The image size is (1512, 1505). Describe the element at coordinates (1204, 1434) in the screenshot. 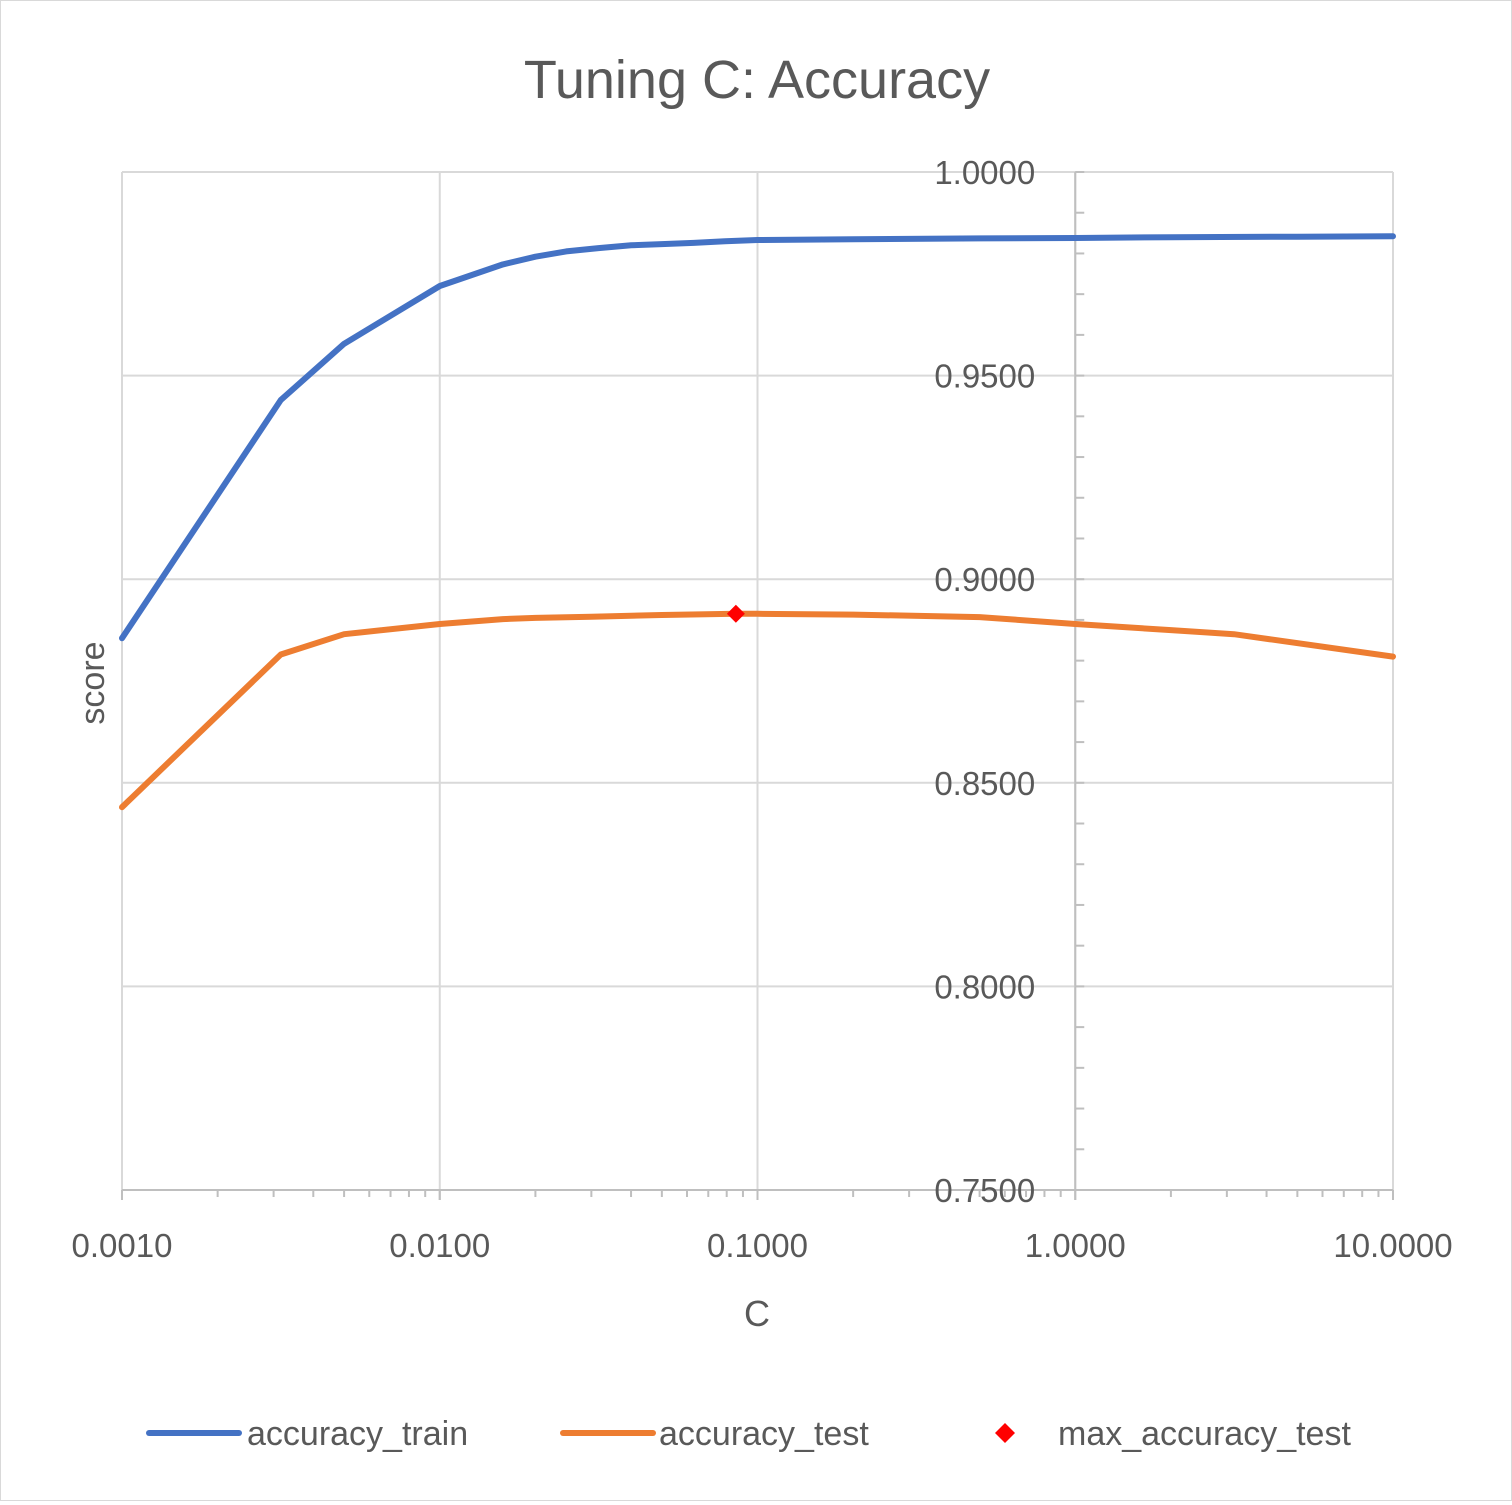

I see `legend-label-max: max_accuracy_test` at that location.